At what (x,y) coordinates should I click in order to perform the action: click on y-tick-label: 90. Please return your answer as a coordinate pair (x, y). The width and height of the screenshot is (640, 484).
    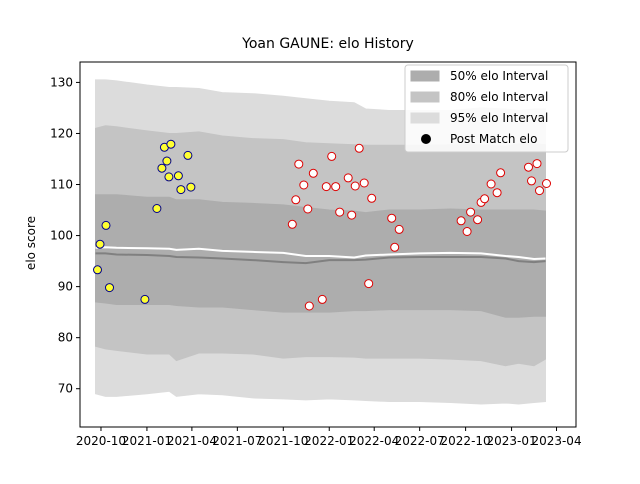
    Looking at the image, I should click on (65, 287).